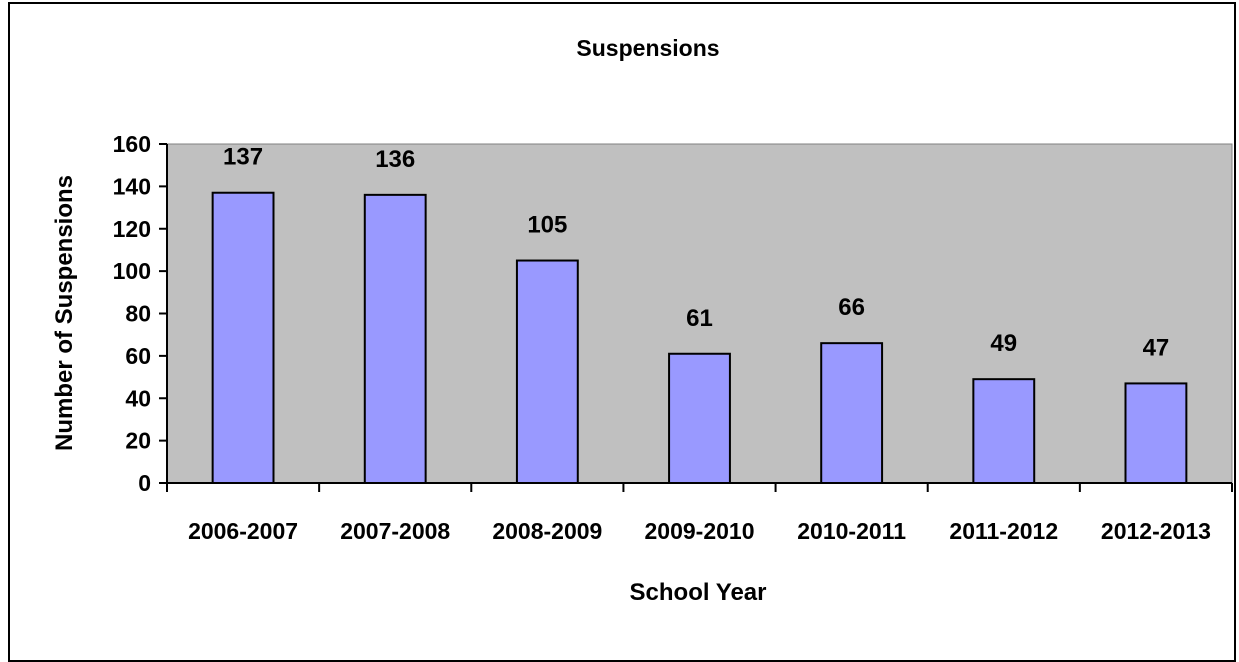 This screenshot has height=662, width=1239. I want to click on y-tick-label-60: 60, so click(138, 356).